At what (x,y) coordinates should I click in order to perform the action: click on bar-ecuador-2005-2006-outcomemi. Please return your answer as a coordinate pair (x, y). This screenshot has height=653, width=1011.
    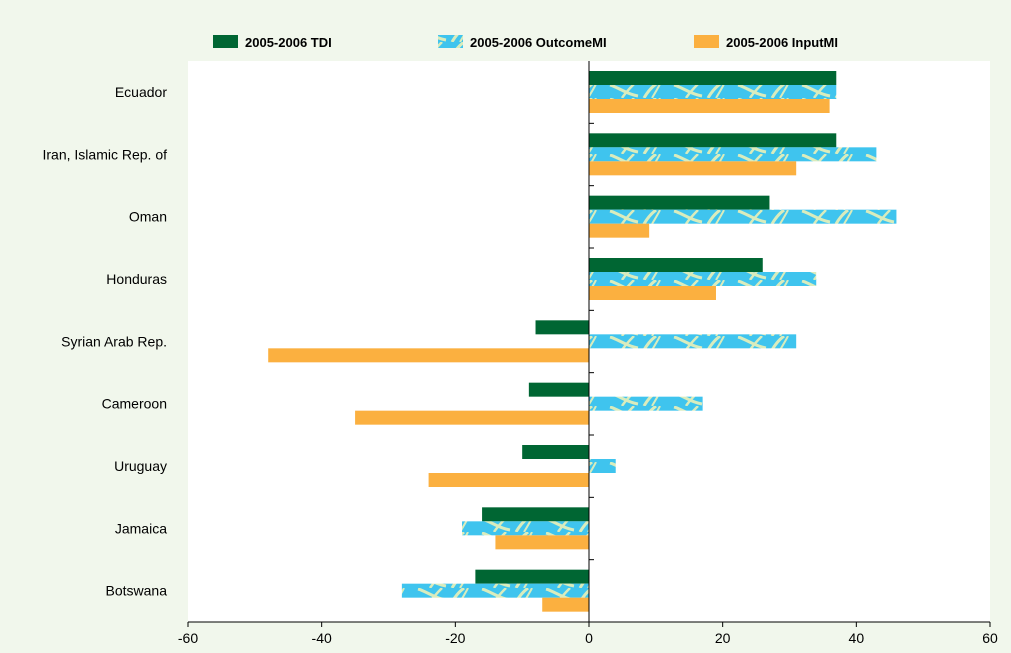
    Looking at the image, I should click on (713, 92).